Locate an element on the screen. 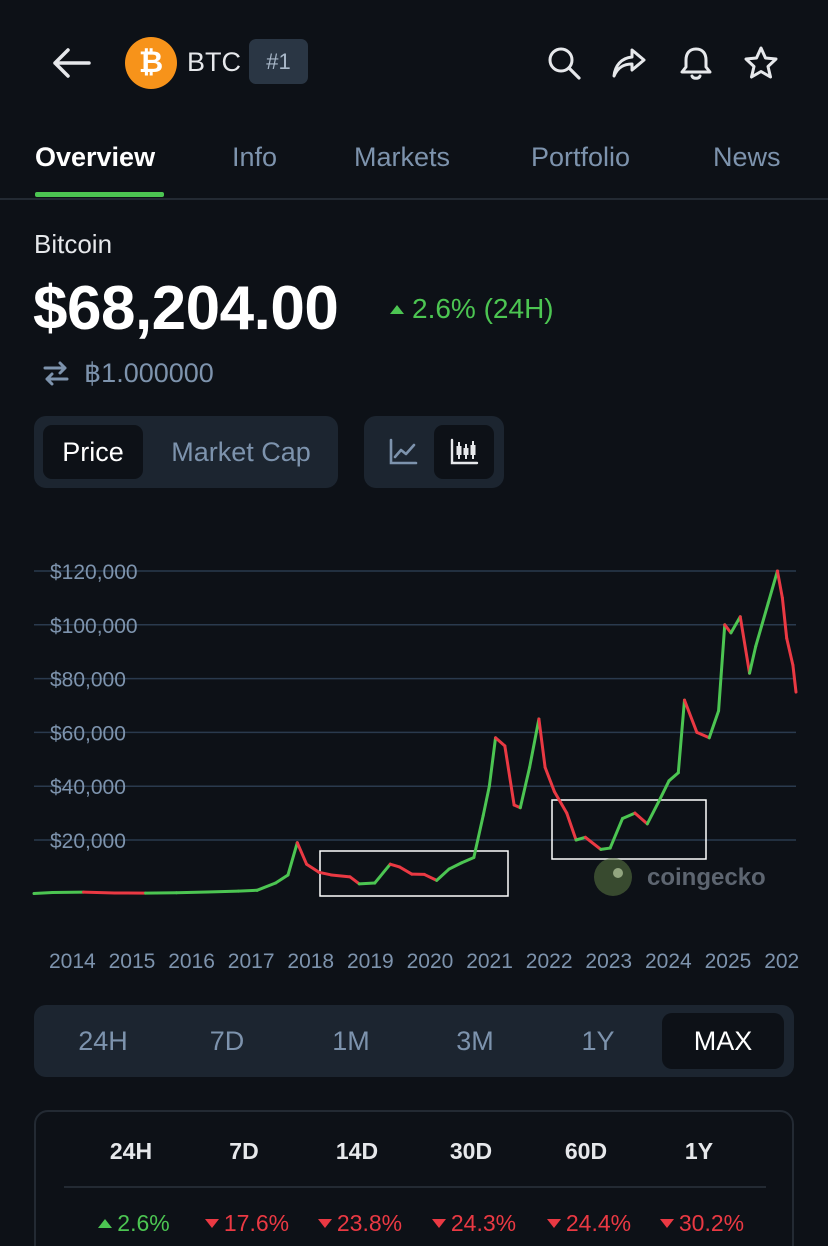 Image resolution: width=828 pixels, height=1246 pixels. favorite-button is located at coordinates (761, 63).